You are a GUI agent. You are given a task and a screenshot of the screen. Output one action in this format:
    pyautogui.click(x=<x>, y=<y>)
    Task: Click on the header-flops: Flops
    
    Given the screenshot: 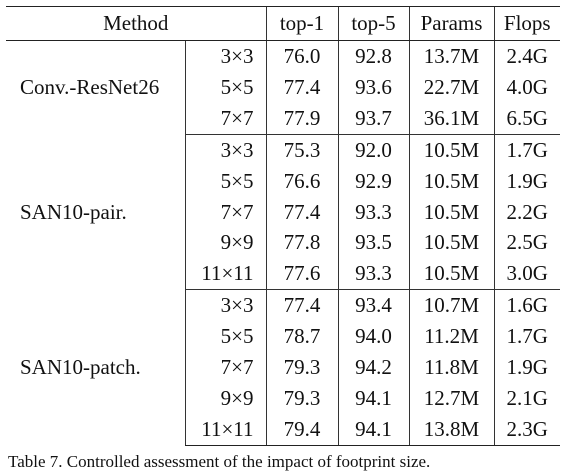 What is the action you would take?
    pyautogui.click(x=527, y=23)
    